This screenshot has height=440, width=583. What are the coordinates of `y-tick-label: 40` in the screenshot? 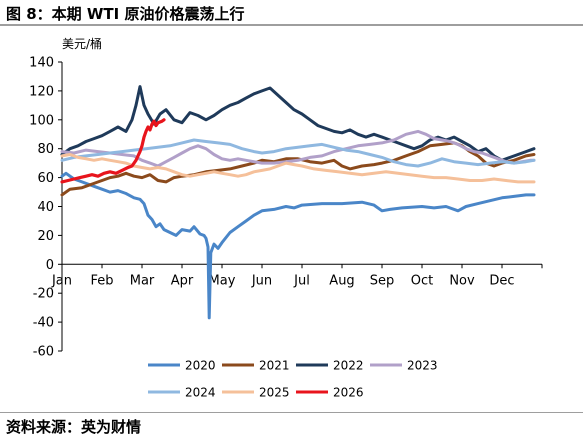 It's located at (45, 207).